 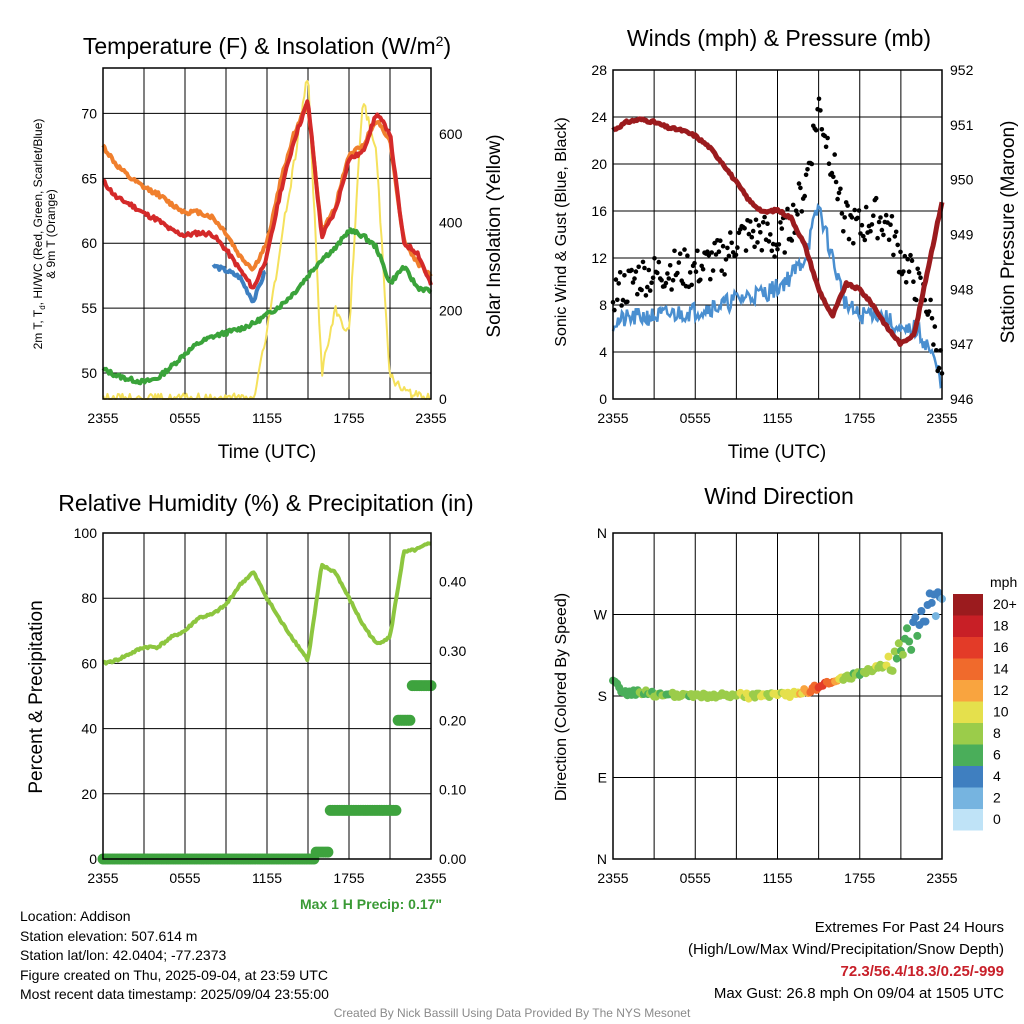 I want to click on series-relative-humidity, so click(x=267, y=603).